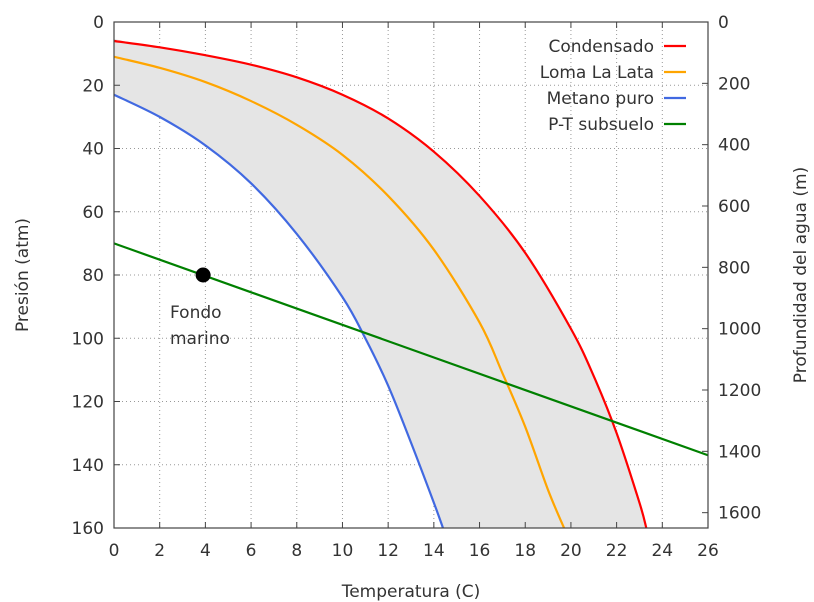  Describe the element at coordinates (801, 275) in the screenshot. I see `y2-axis-label: Profundidad del agua (m)` at that location.